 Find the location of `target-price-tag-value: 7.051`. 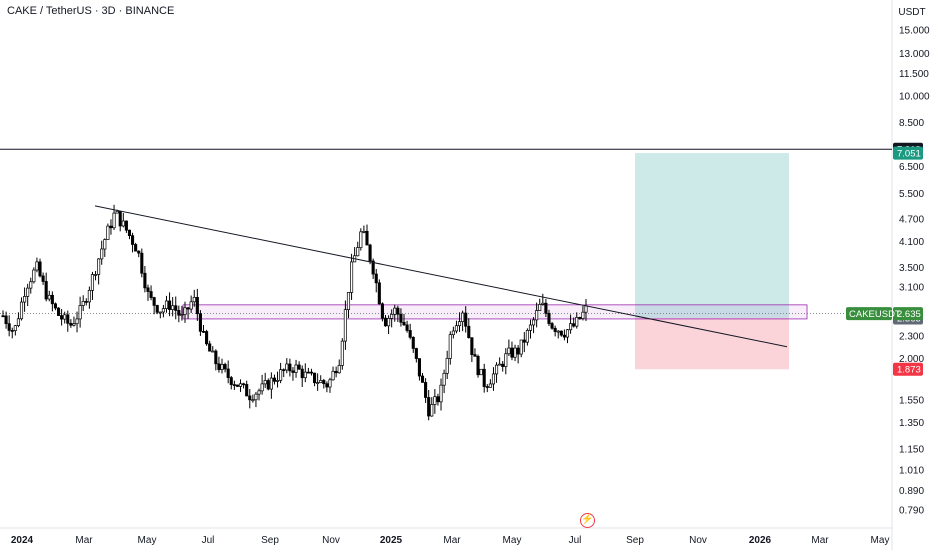

target-price-tag-value: 7.051 is located at coordinates (909, 154).